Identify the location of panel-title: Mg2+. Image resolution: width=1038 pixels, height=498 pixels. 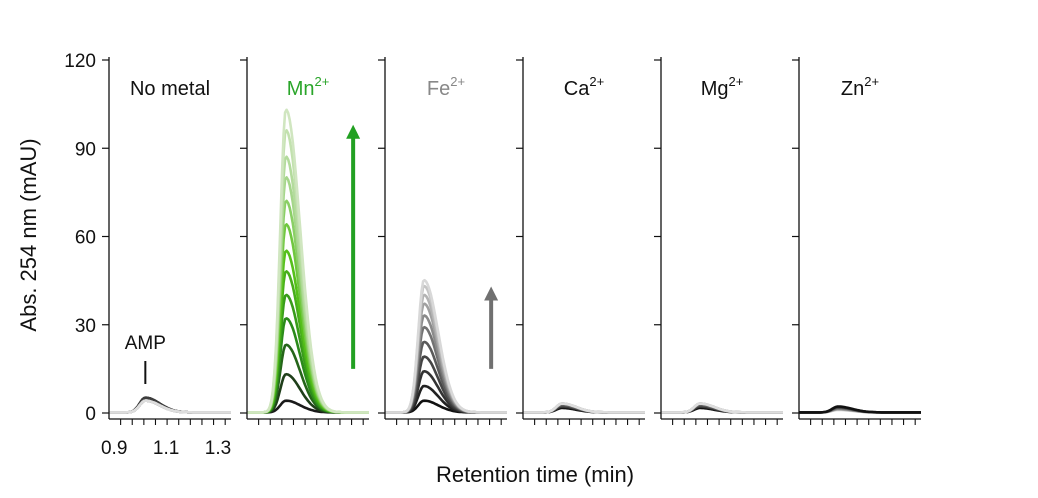
(722, 87).